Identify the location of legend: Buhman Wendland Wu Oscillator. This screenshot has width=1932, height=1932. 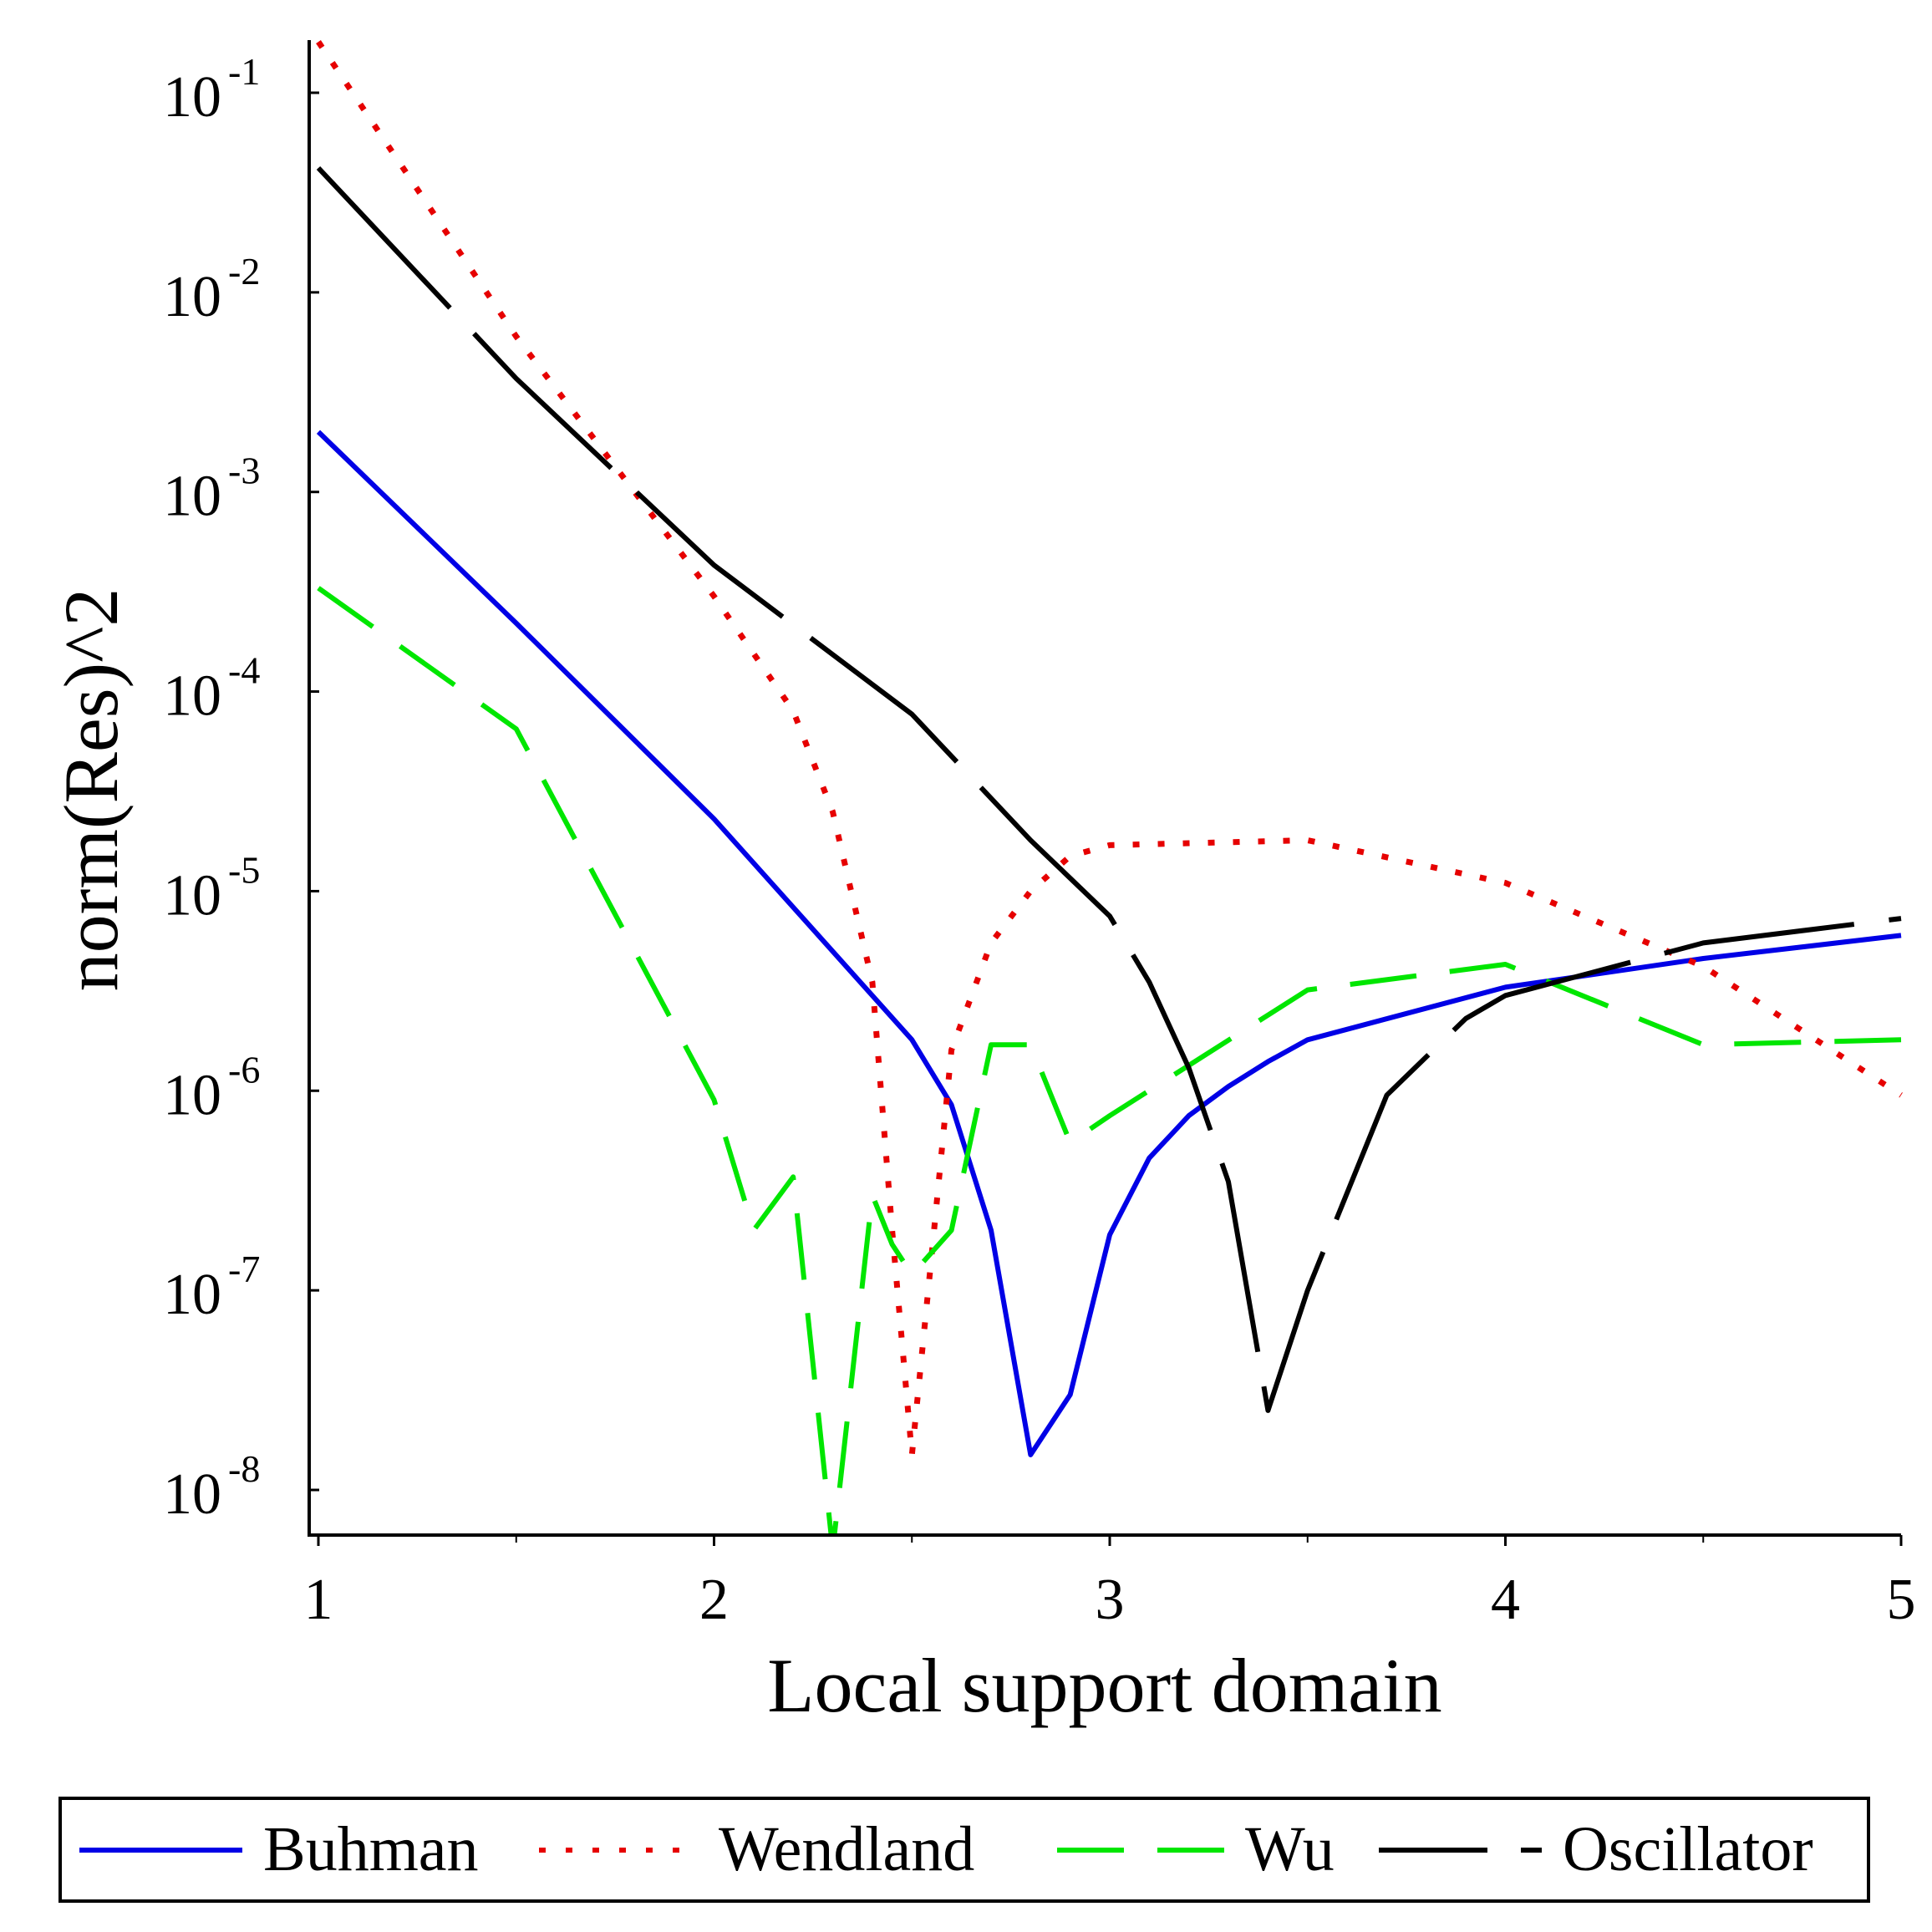
(946, 1849).